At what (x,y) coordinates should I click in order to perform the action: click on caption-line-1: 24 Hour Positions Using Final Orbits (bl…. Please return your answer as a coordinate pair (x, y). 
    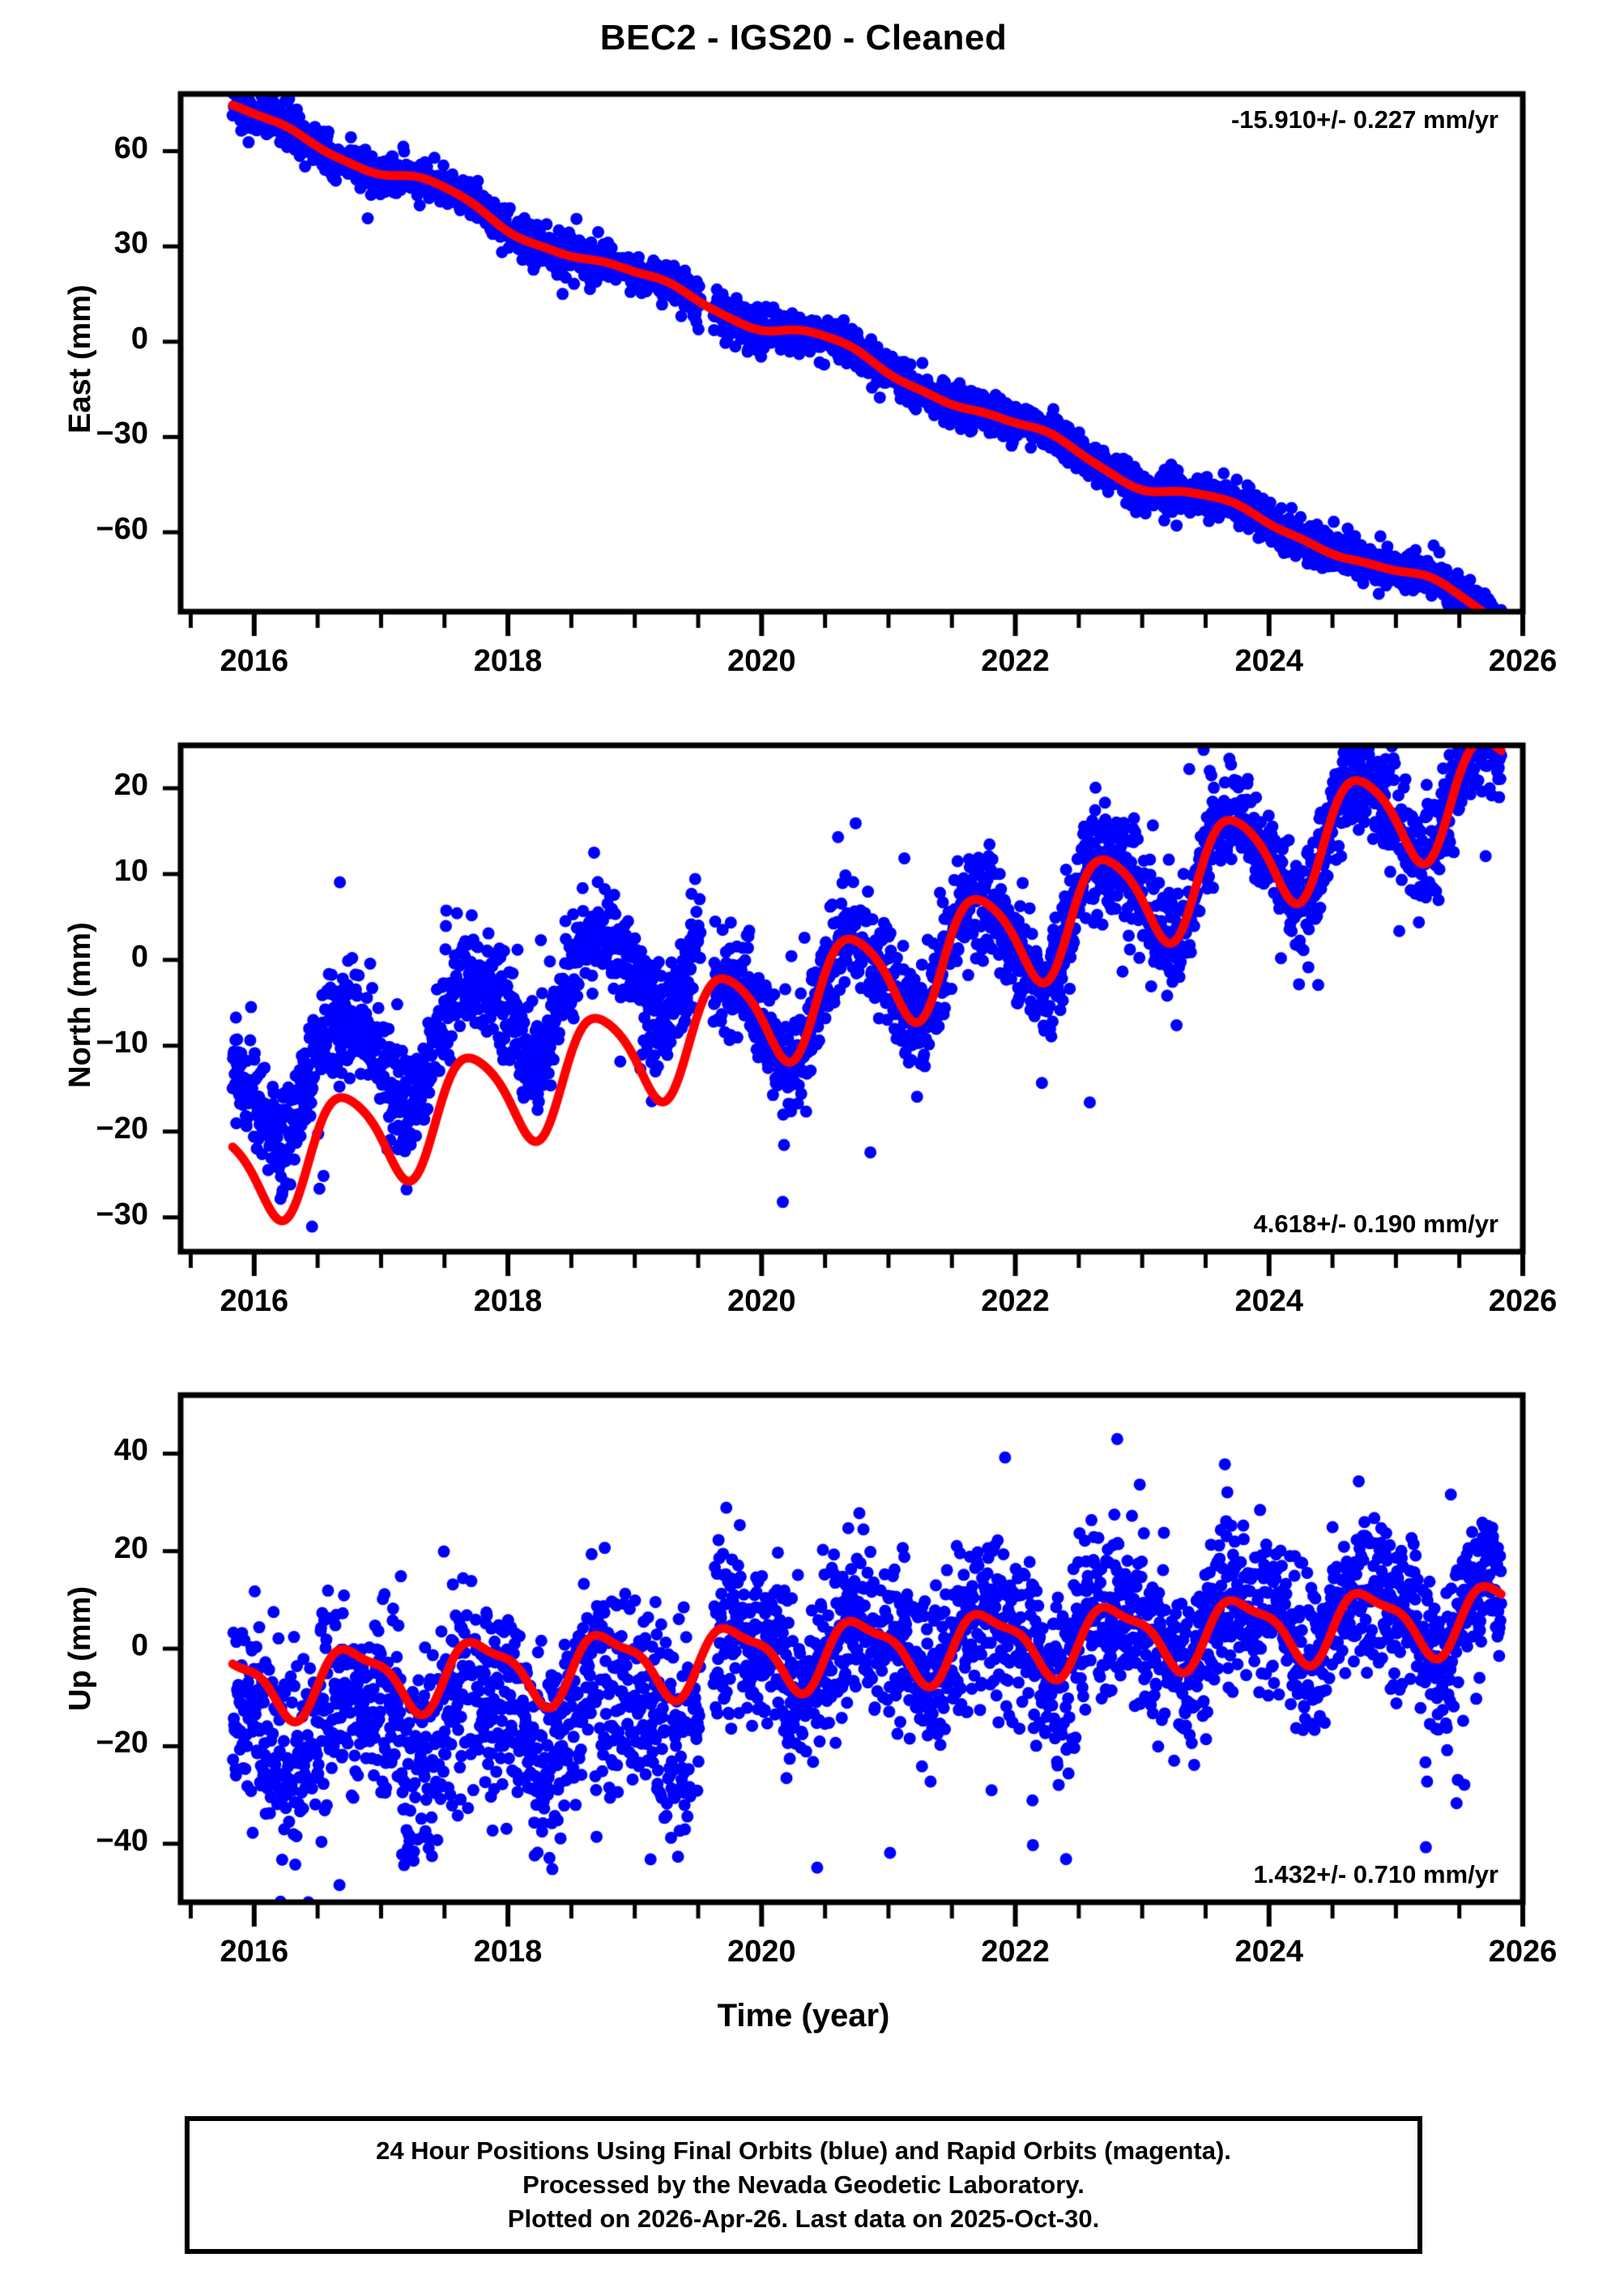
    Looking at the image, I should click on (803, 2151).